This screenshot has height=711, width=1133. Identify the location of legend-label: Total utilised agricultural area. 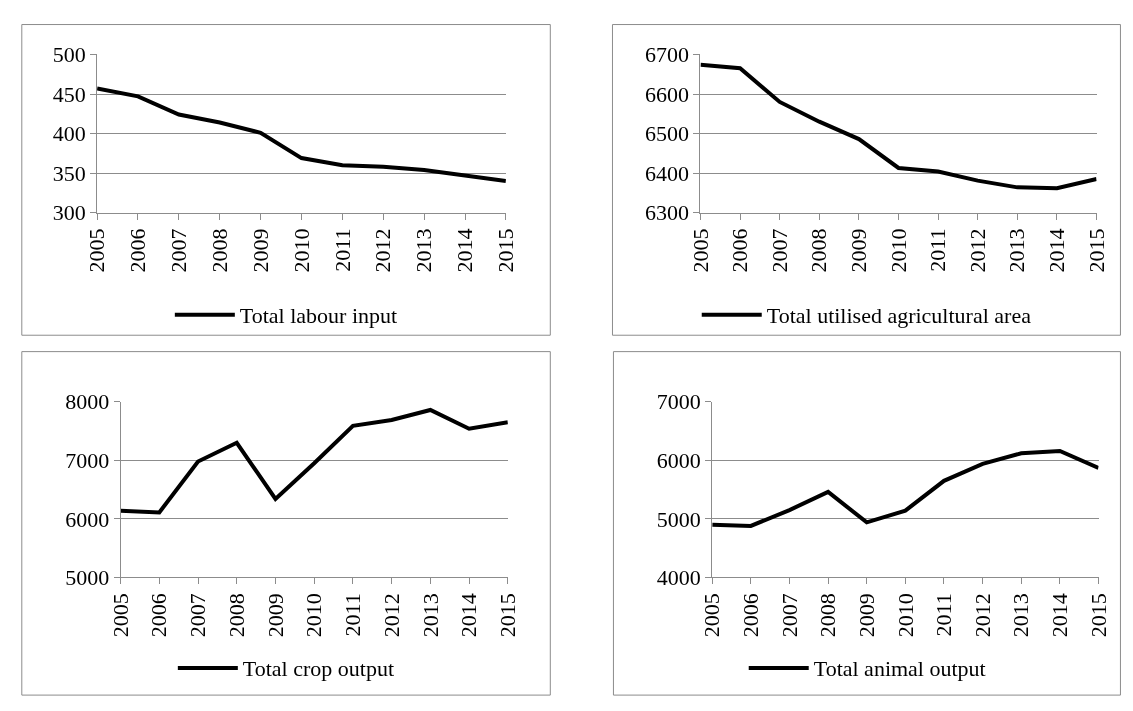
(899, 316).